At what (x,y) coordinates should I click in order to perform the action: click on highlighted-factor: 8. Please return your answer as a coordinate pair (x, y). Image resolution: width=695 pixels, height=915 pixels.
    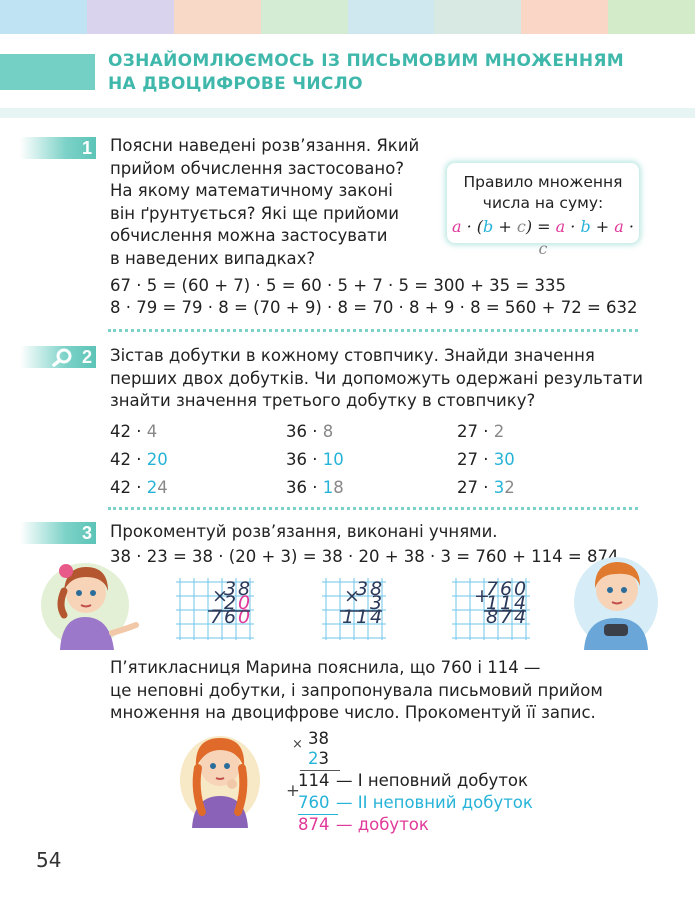
    Looking at the image, I should click on (328, 431).